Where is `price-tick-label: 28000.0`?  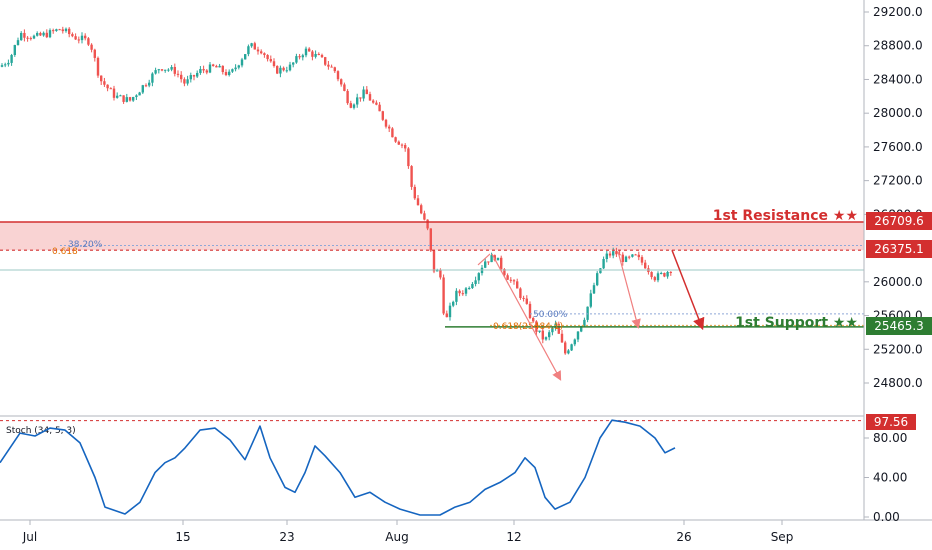 price-tick-label: 28000.0 is located at coordinates (898, 113).